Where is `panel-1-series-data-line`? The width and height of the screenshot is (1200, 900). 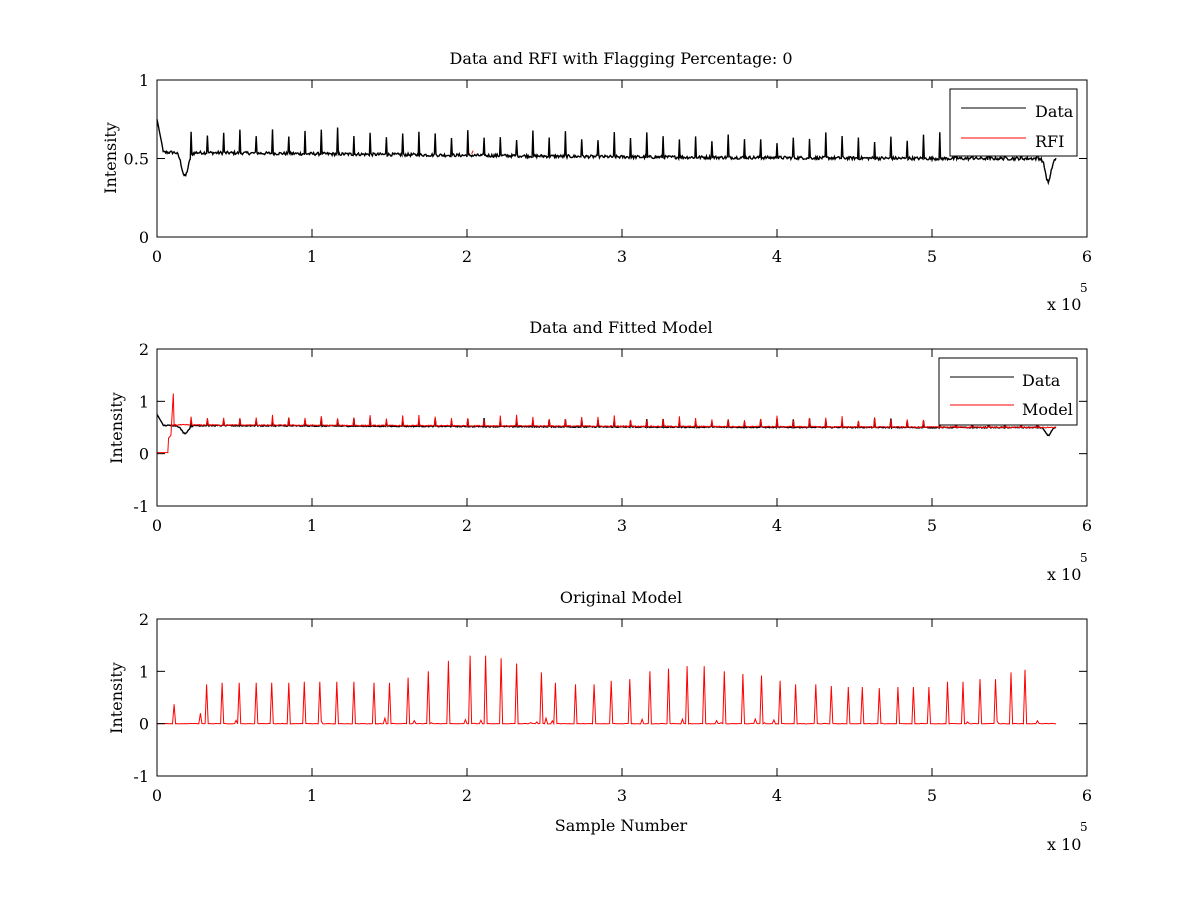
panel-1-series-data-line is located at coordinates (606, 152).